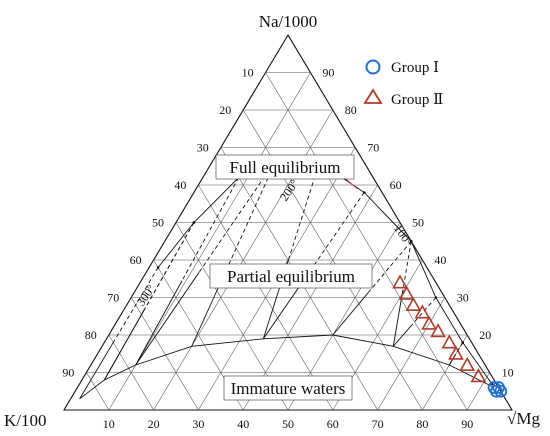  What do you see at coordinates (225, 110) in the screenshot?
I see `tick-label-left: 20` at bounding box center [225, 110].